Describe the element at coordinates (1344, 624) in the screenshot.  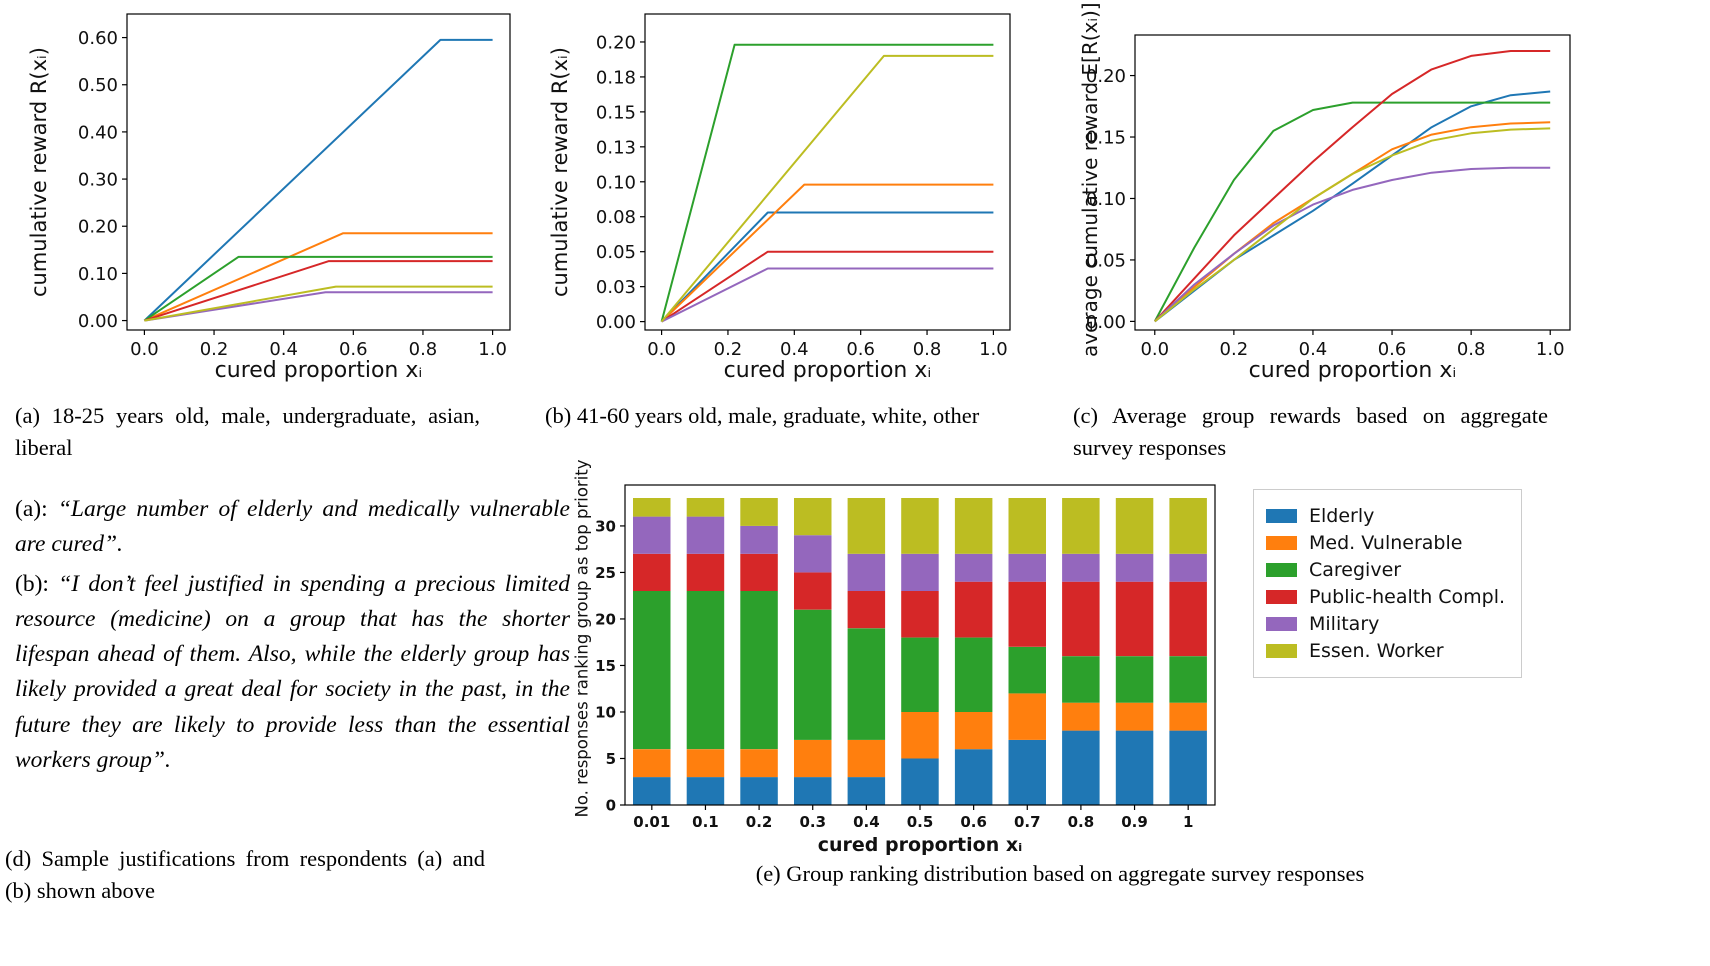
I see `legend-label: Military` at that location.